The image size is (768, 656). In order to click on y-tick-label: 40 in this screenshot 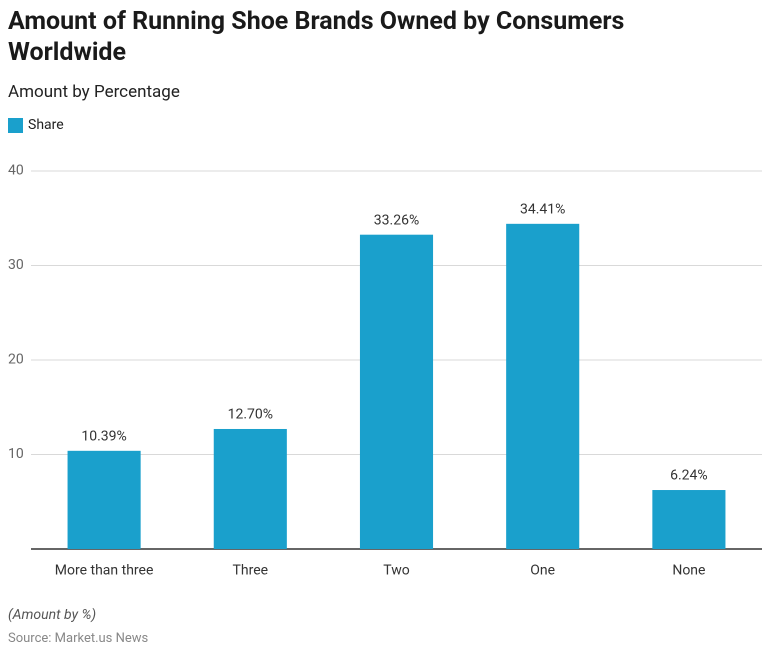, I will do `click(16, 171)`.